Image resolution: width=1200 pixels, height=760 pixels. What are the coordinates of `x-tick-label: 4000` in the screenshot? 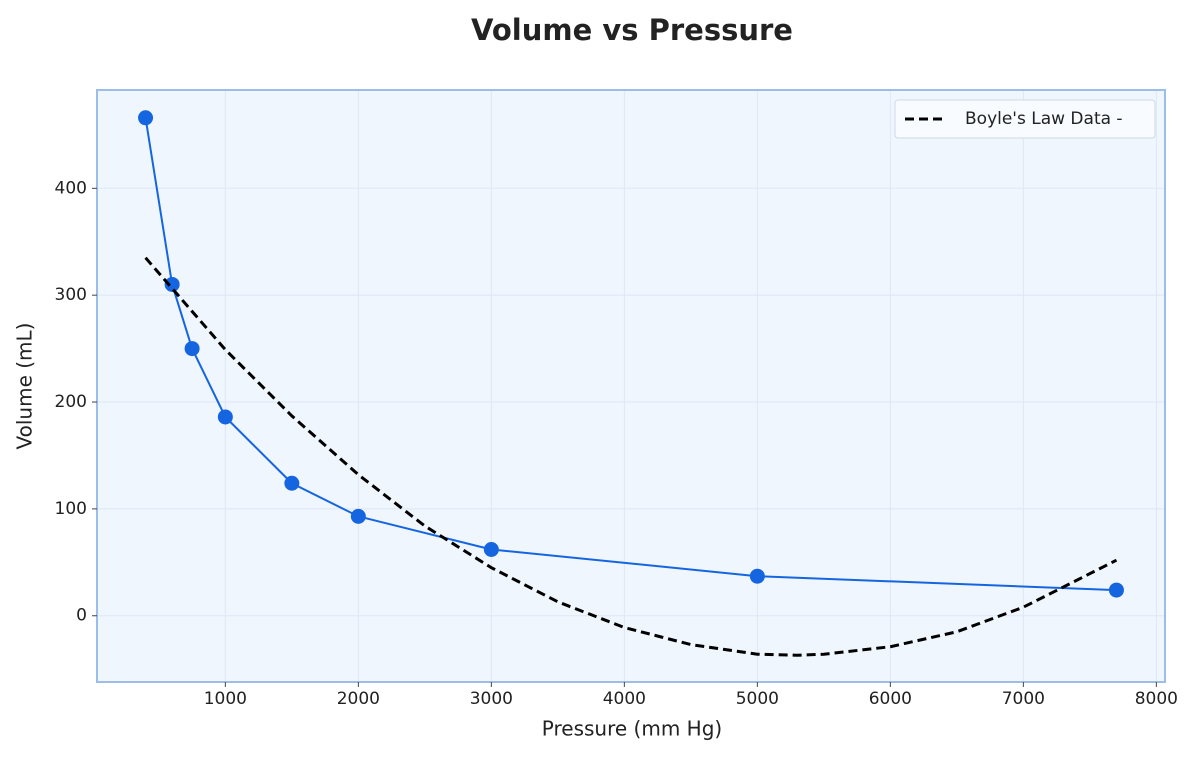 It's located at (624, 699).